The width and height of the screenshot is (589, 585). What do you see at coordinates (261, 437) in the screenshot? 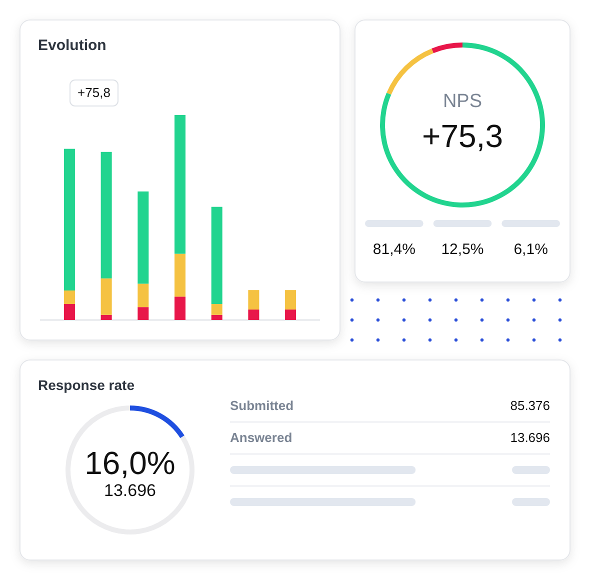
I see `text: Answered` at bounding box center [261, 437].